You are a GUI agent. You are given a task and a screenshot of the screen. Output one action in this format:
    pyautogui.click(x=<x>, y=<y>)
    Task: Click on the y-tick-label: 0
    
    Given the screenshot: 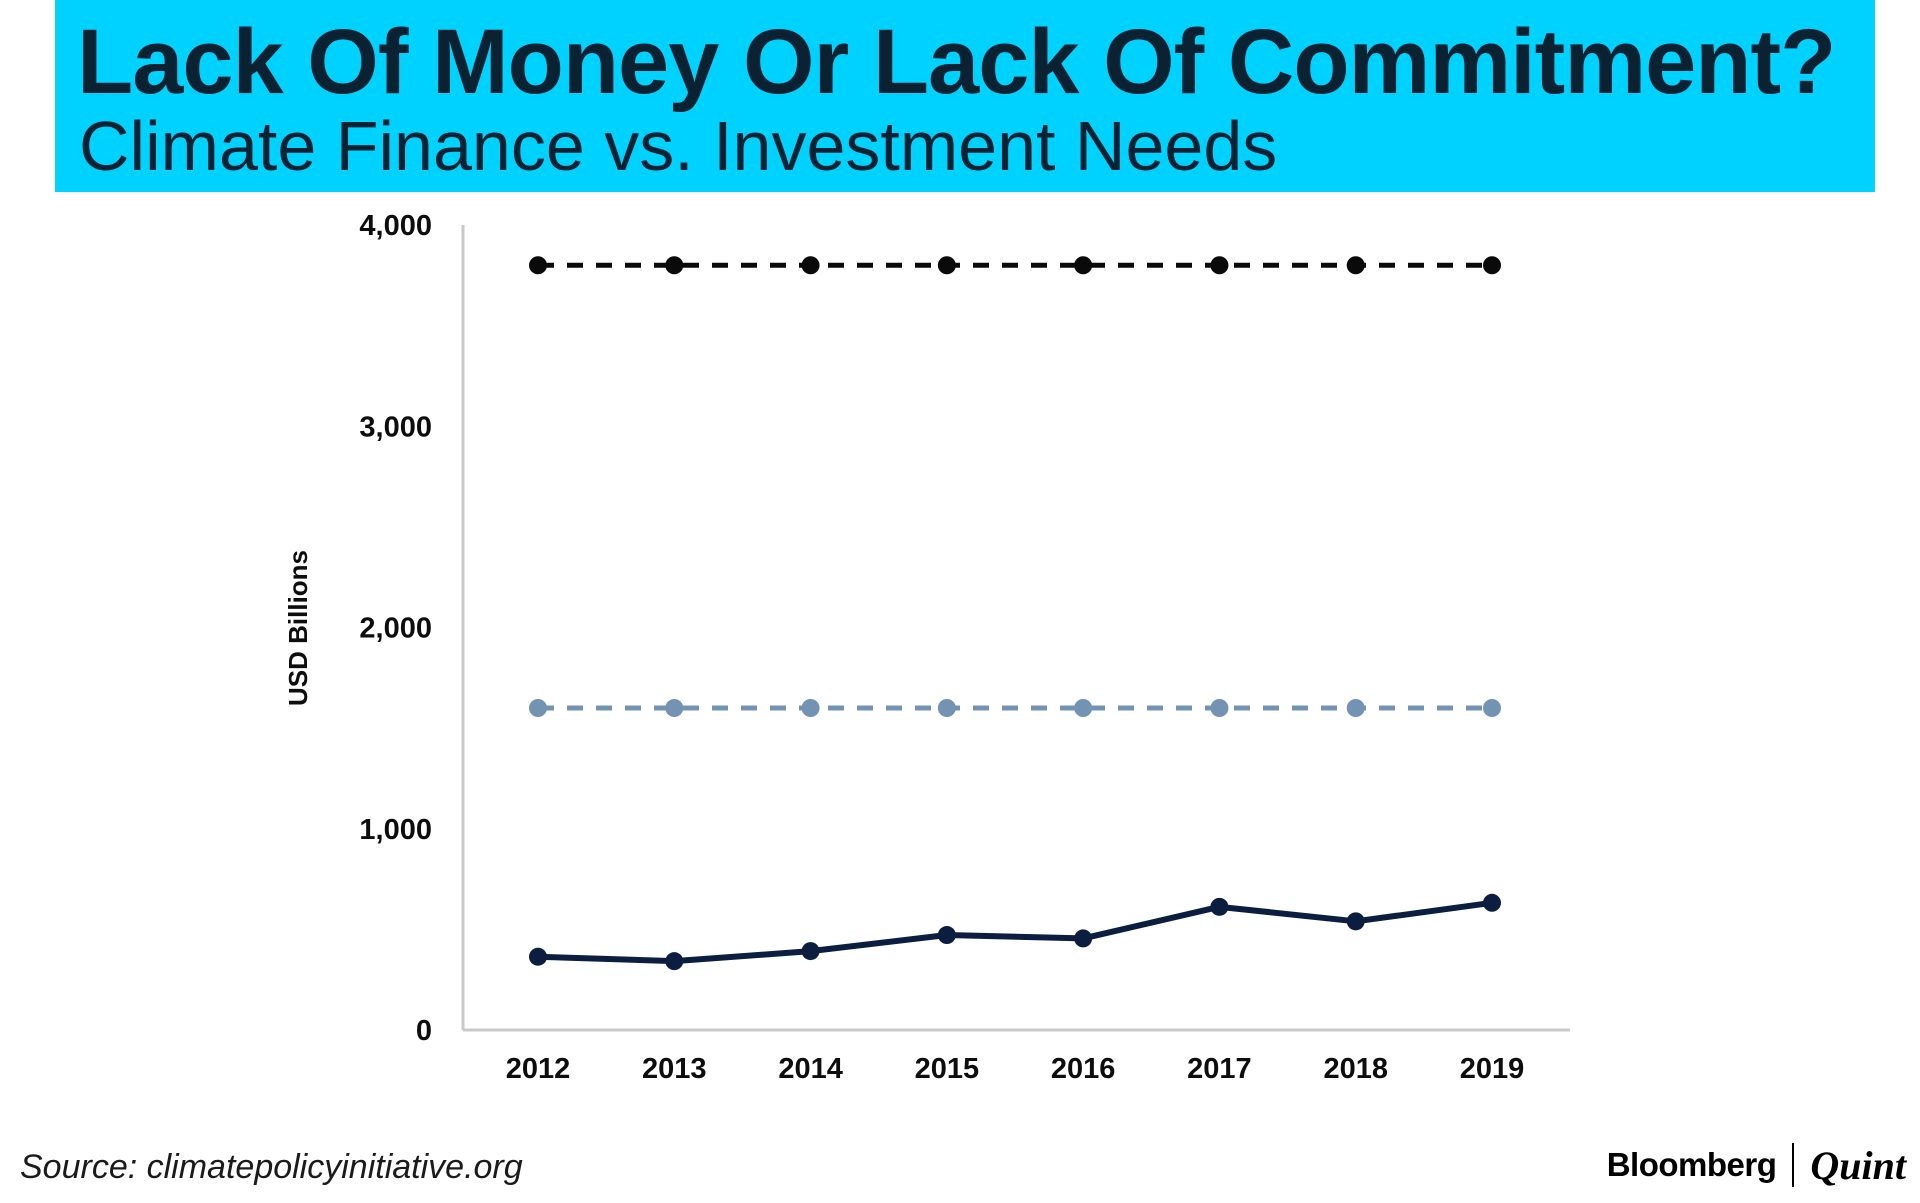 What is the action you would take?
    pyautogui.click(x=424, y=1031)
    